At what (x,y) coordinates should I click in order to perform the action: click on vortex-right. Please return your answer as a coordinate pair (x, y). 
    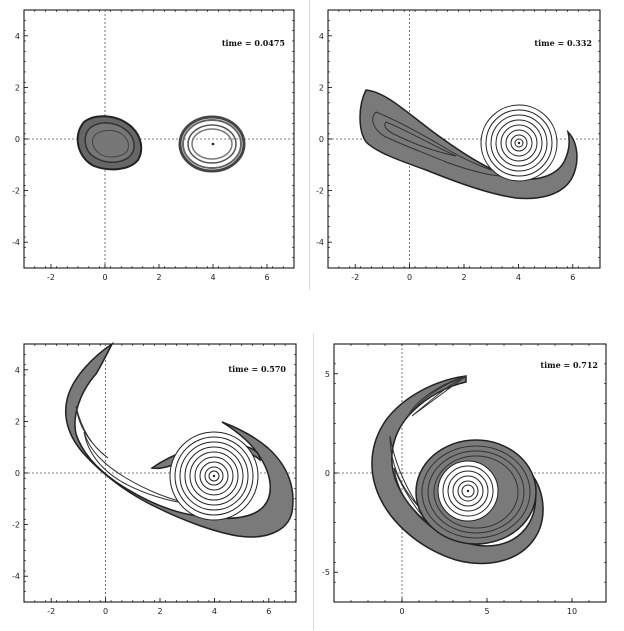
    Looking at the image, I should click on (212, 144).